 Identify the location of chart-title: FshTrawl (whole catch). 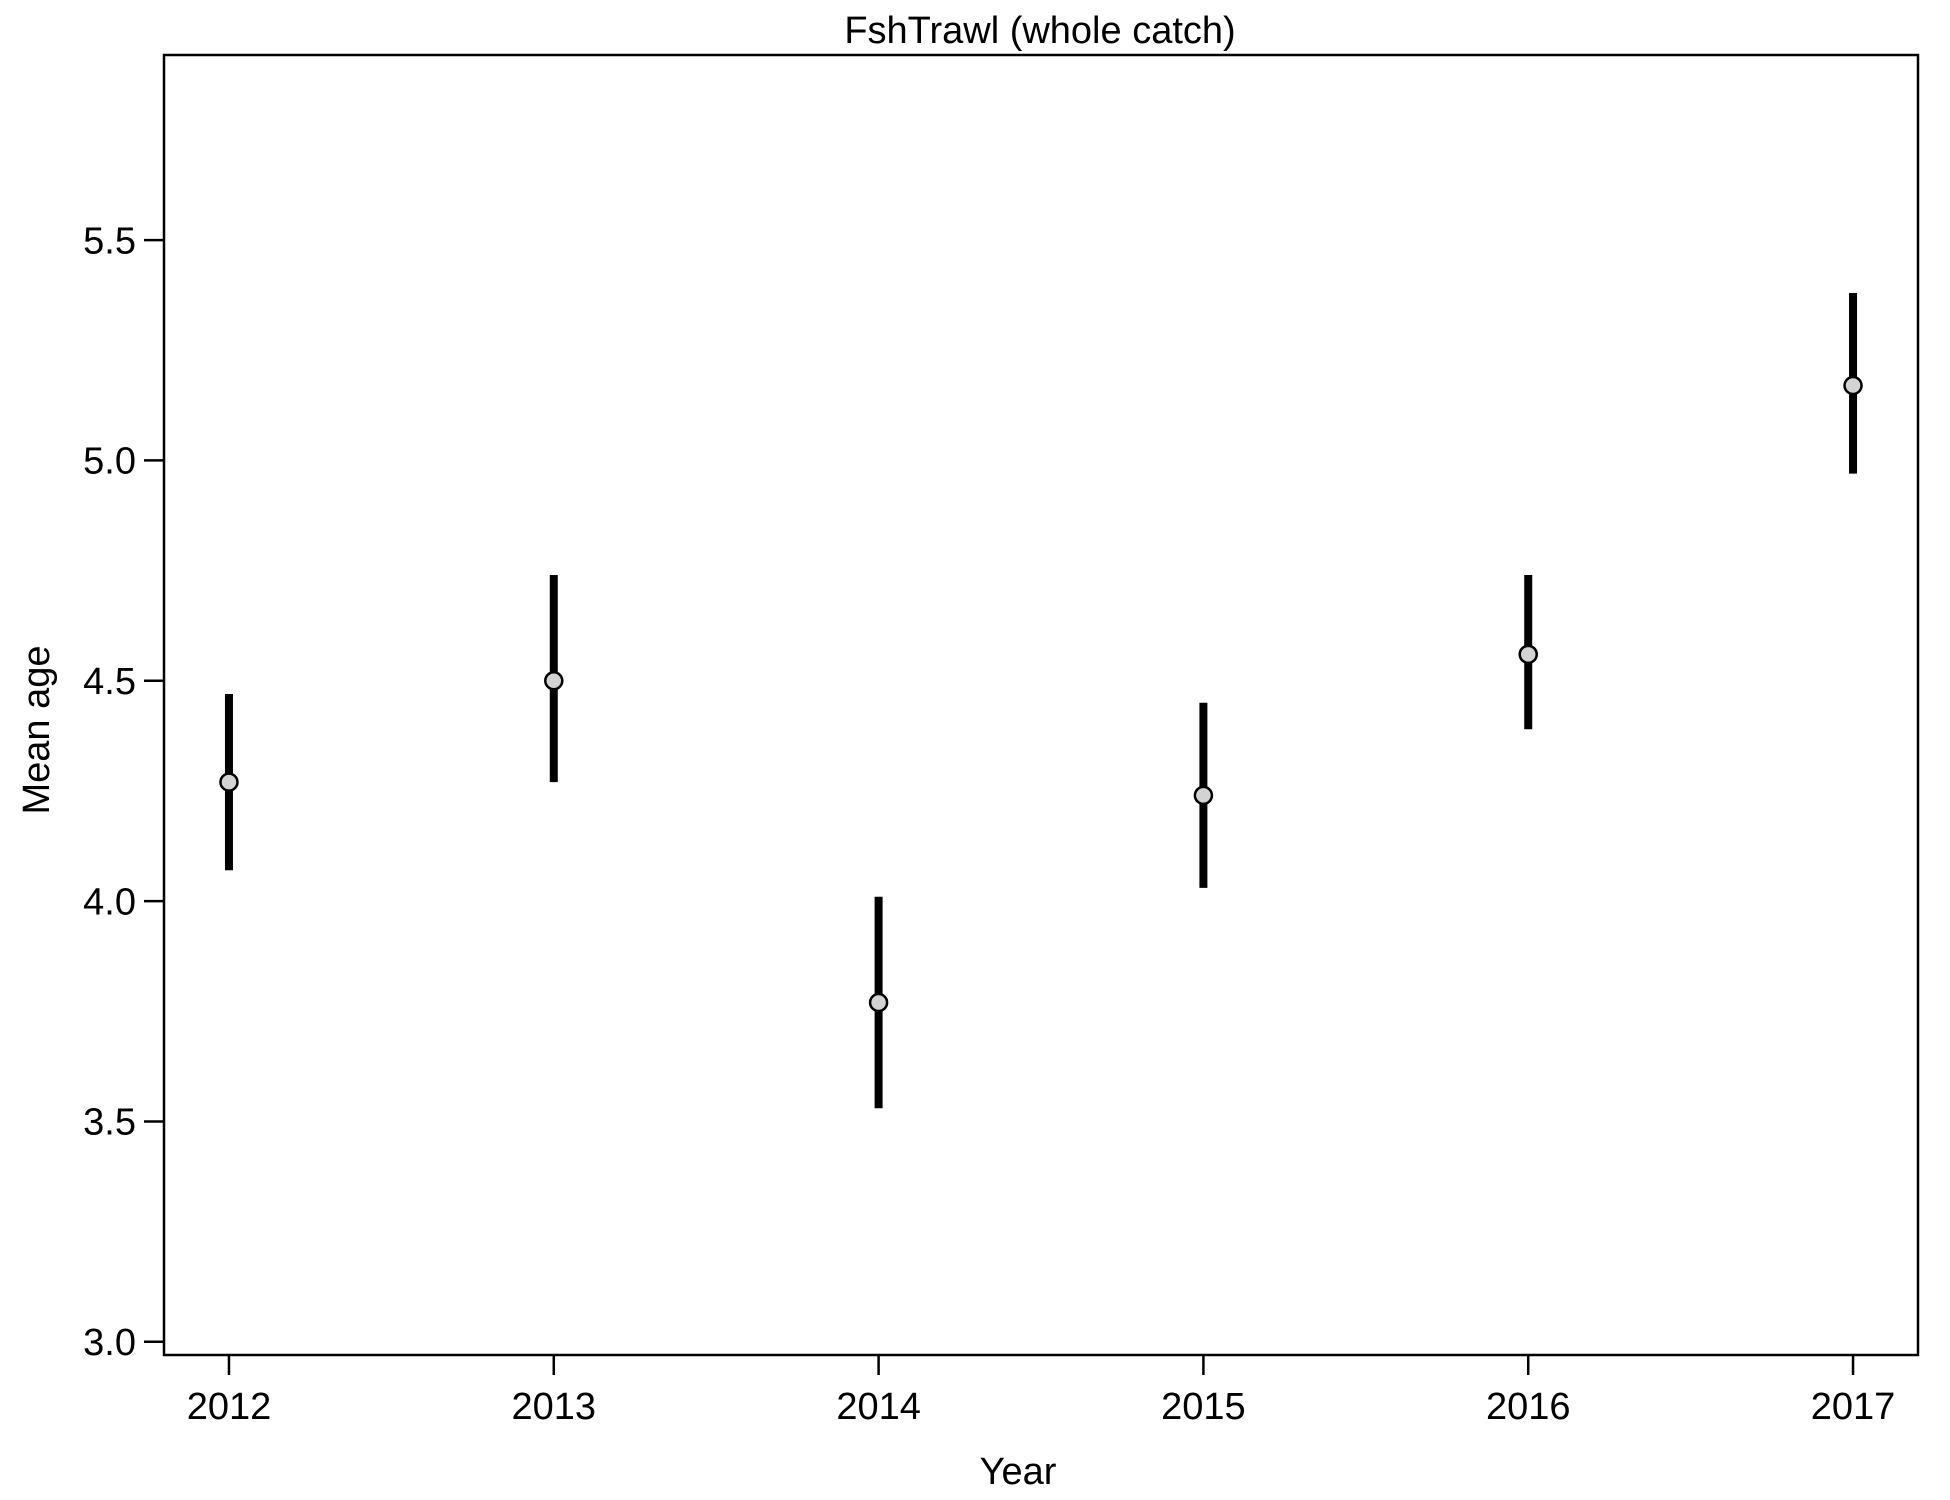
(1039, 31).